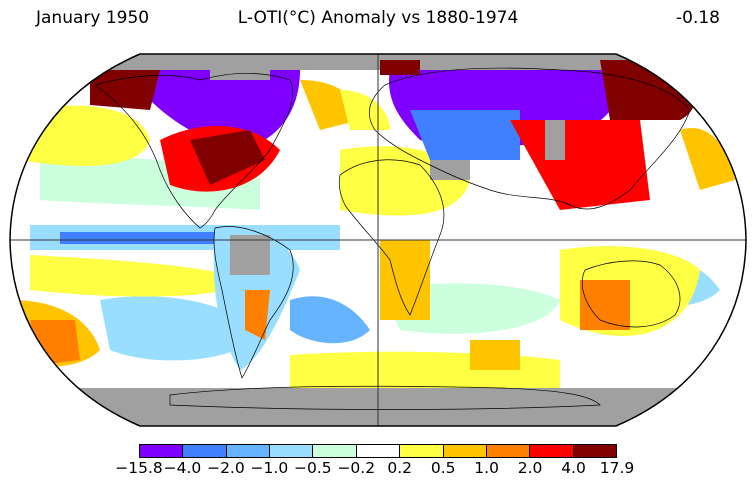  What do you see at coordinates (400, 67) in the screenshot?
I see `scandinavia-hot` at bounding box center [400, 67].